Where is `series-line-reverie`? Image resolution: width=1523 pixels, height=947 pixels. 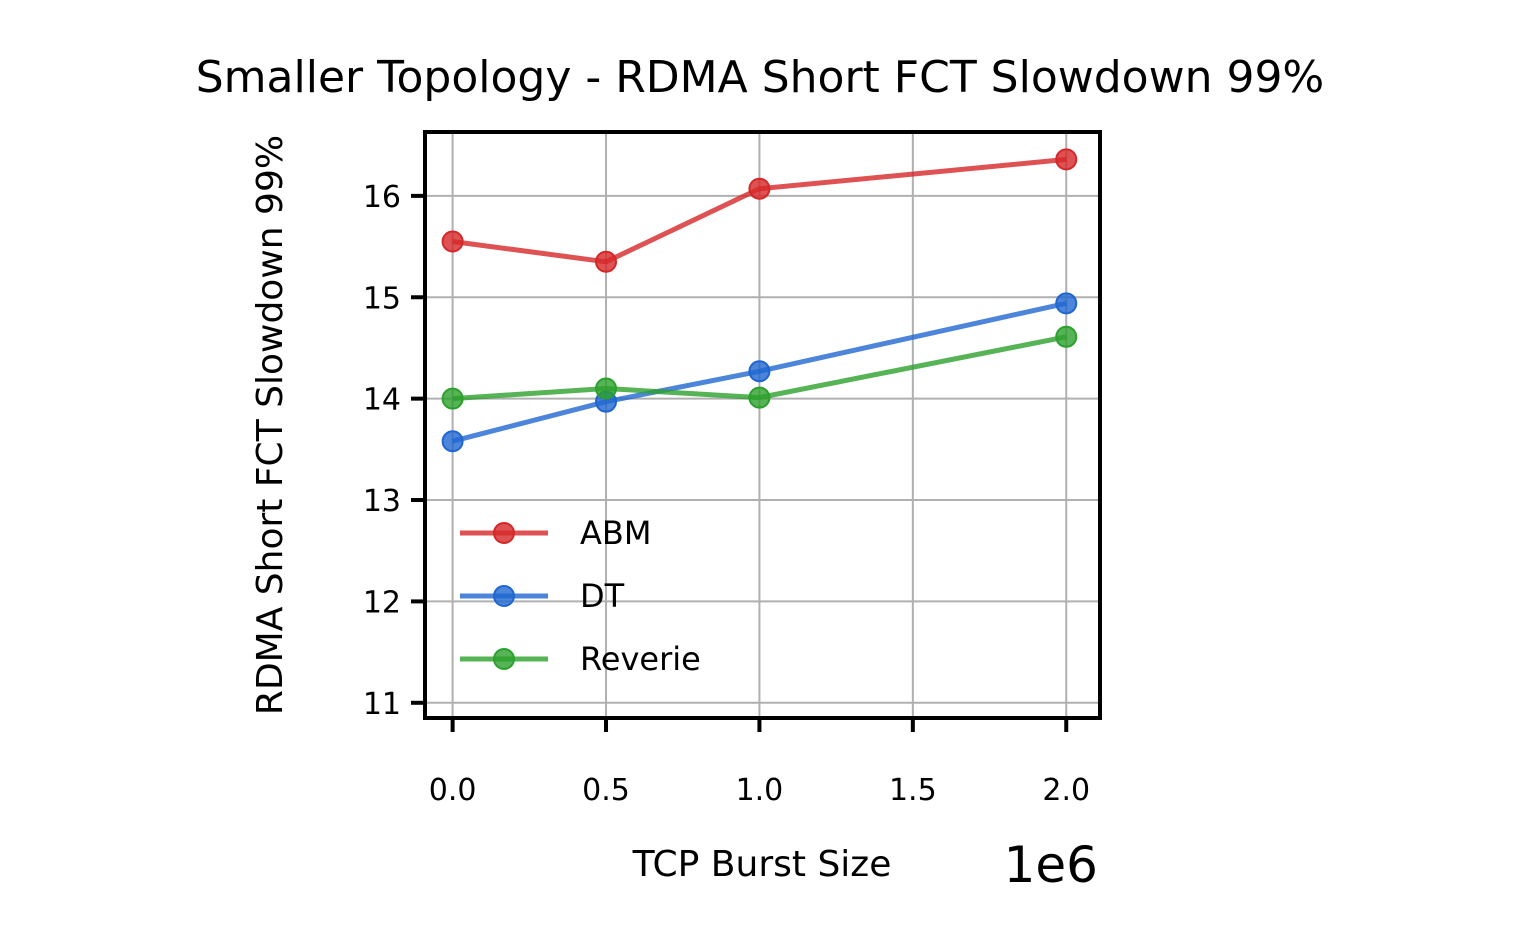
series-line-reverie is located at coordinates (759, 368).